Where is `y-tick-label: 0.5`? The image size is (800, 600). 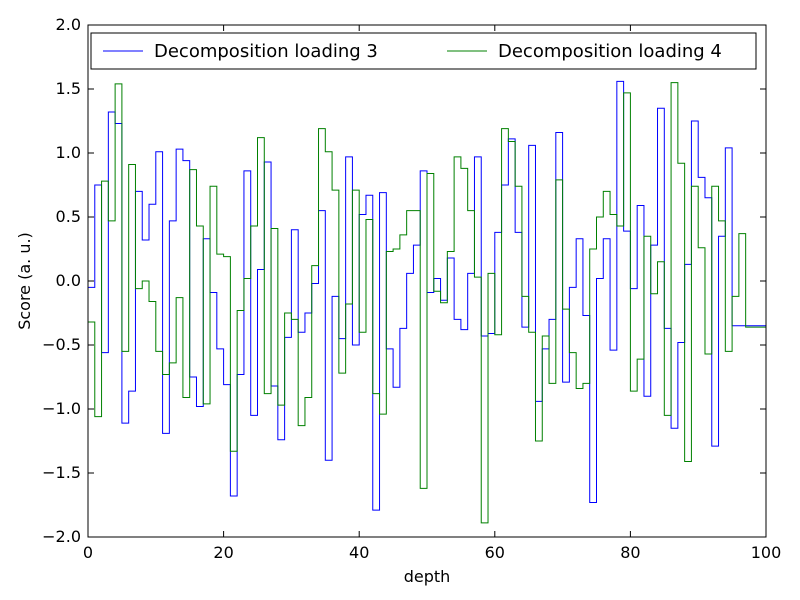
y-tick-label: 0.5 is located at coordinates (68, 216).